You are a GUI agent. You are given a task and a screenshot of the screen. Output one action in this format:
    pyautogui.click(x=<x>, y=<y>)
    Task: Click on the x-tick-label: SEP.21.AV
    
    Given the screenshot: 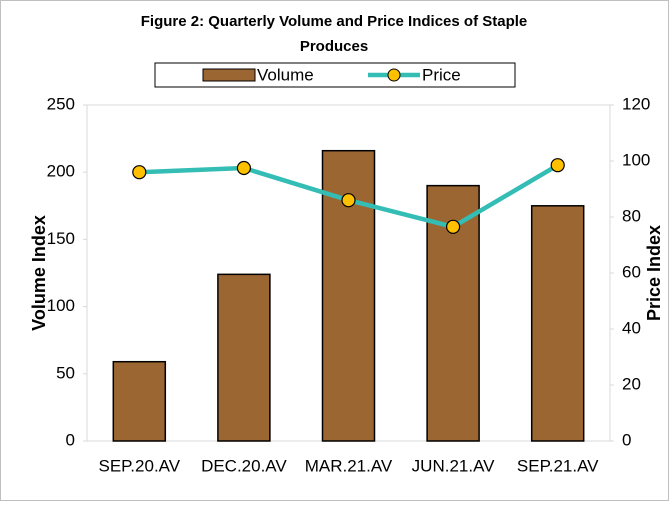 What is the action you would take?
    pyautogui.click(x=558, y=465)
    